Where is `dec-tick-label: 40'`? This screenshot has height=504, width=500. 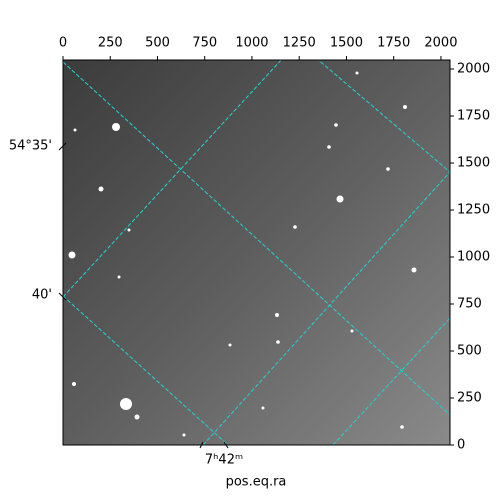 dec-tick-label: 40' is located at coordinates (42, 295).